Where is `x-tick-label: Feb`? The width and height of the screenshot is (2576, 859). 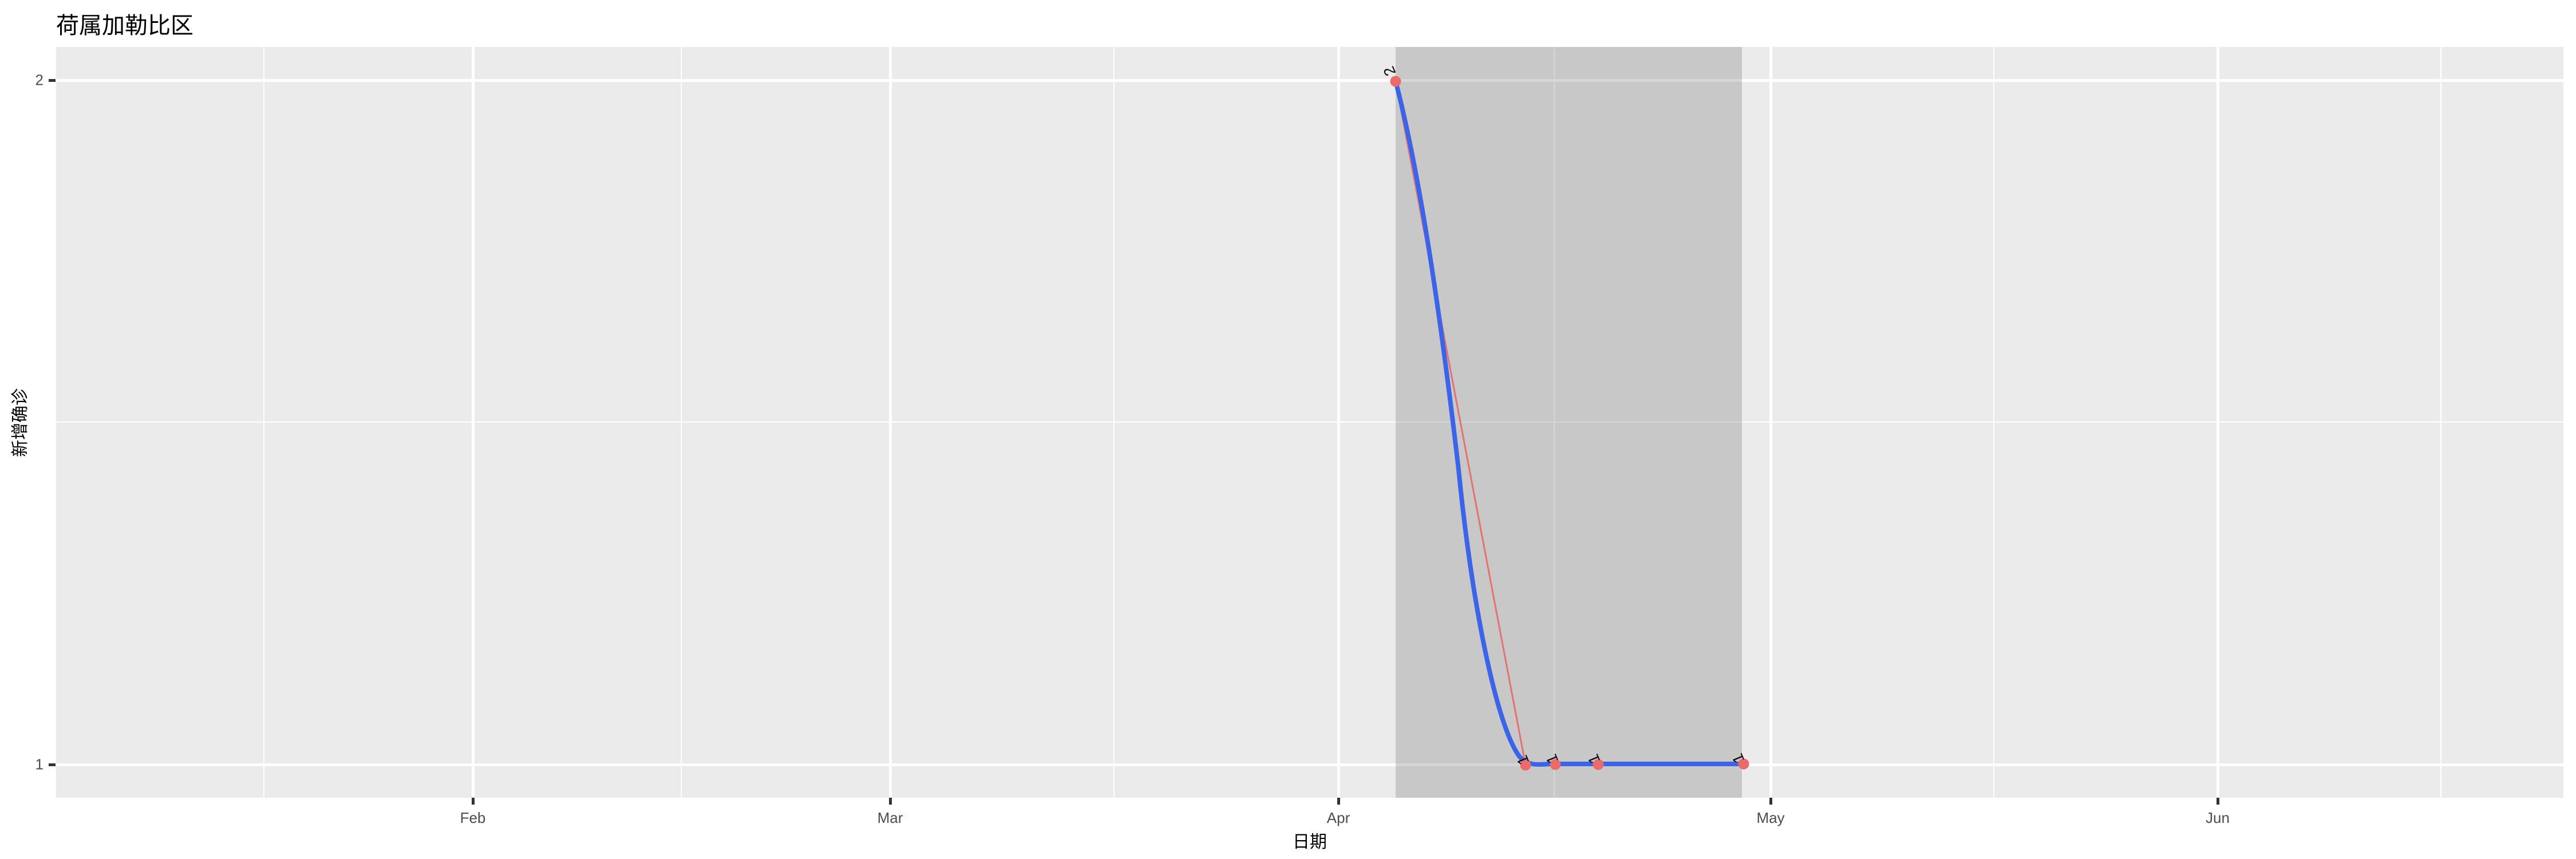
x-tick-label: Feb is located at coordinates (473, 817).